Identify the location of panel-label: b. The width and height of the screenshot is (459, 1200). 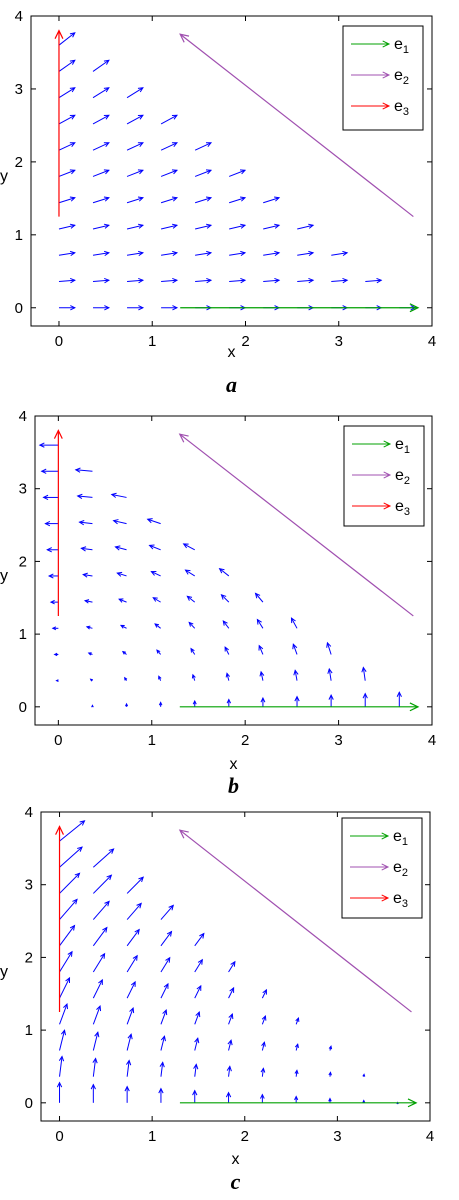
(233, 785).